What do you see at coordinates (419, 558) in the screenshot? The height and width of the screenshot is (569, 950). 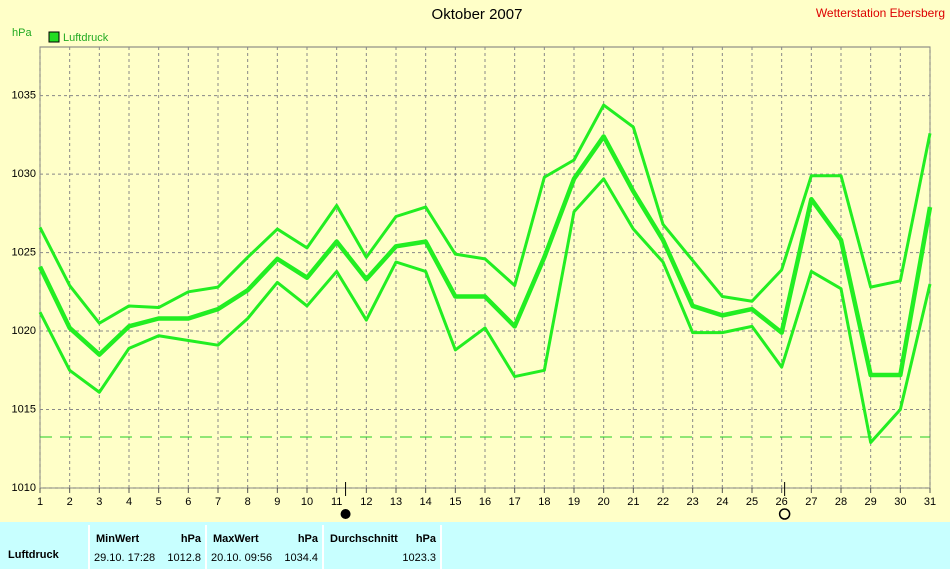 I see `cell-value: 1023.3` at bounding box center [419, 558].